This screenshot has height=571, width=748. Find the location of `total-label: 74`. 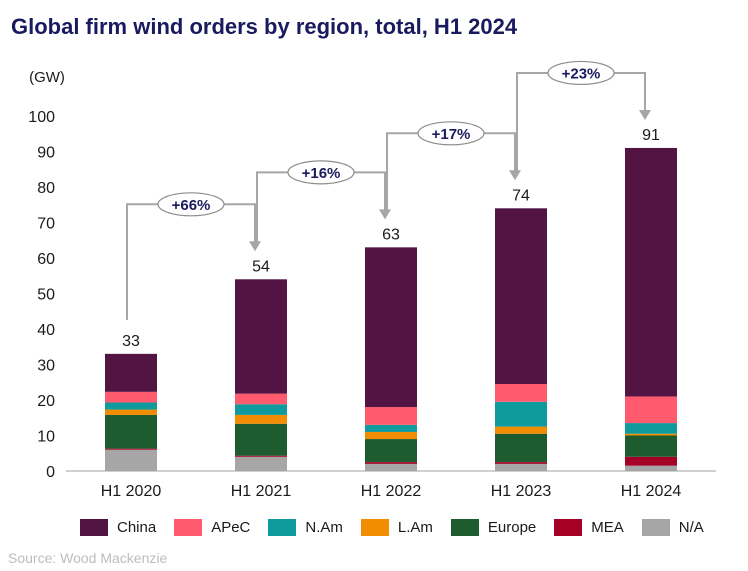

total-label: 74 is located at coordinates (521, 195).